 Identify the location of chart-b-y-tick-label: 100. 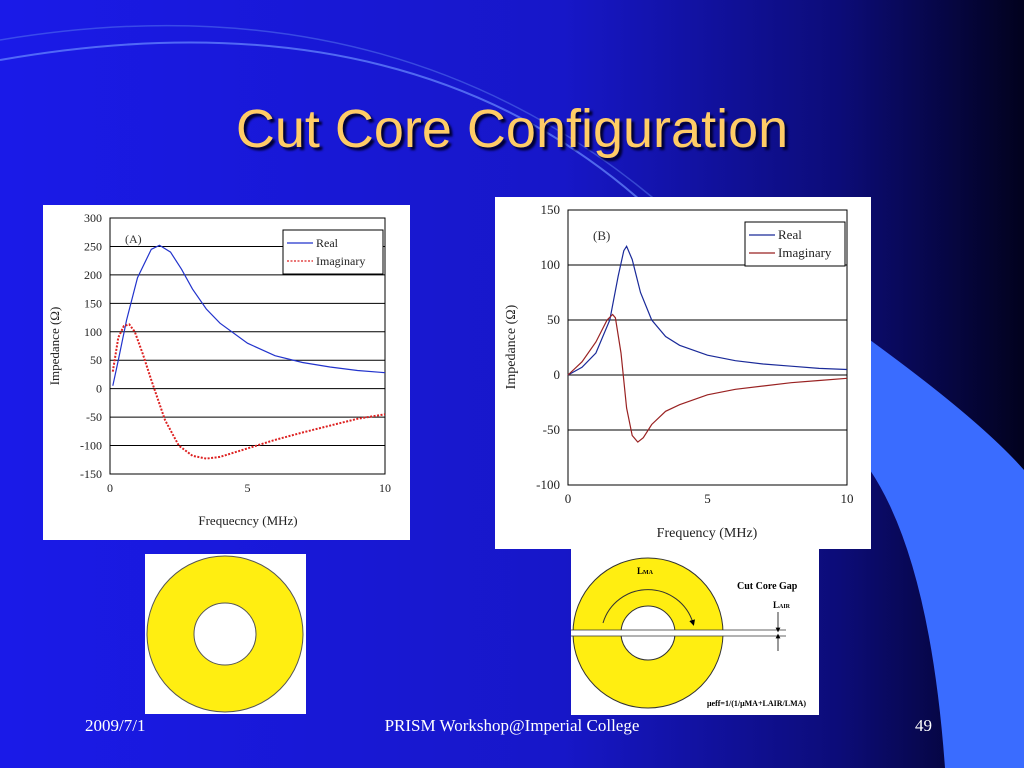
(551, 264).